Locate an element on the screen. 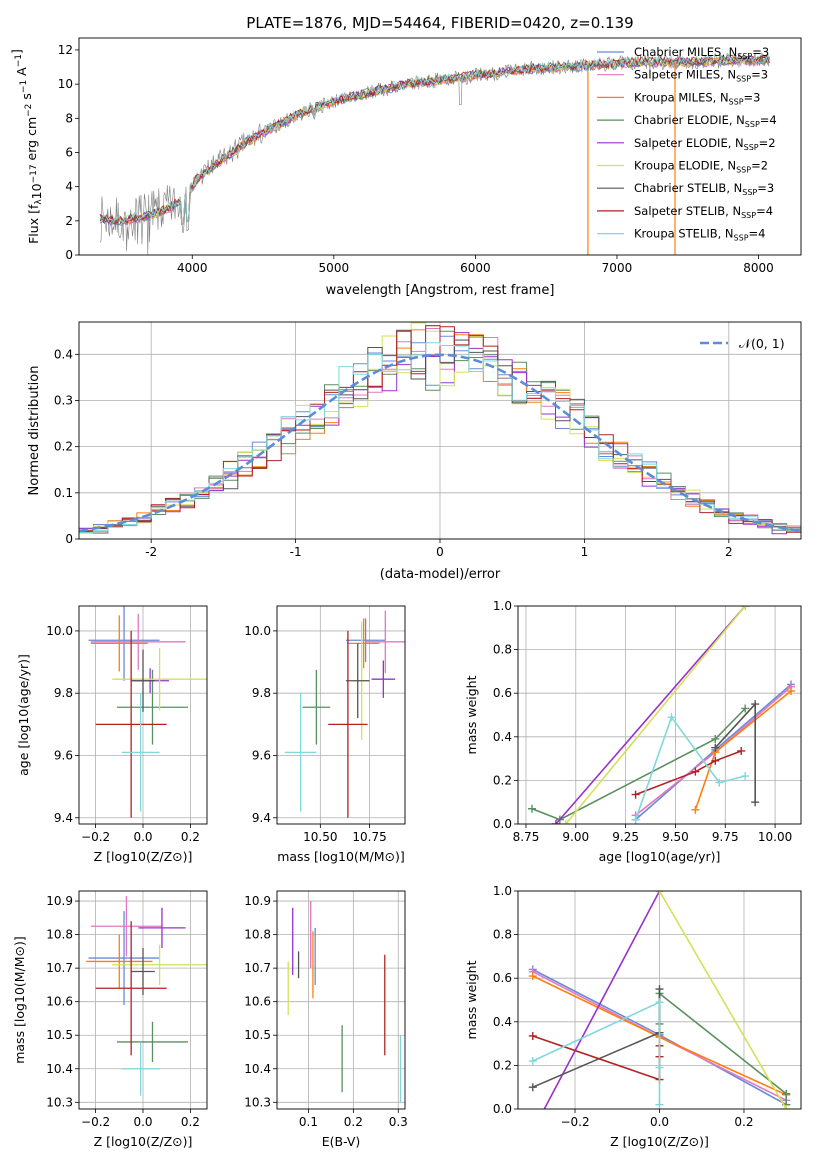  y-tick-label: 10.6 is located at coordinates (257, 1002).